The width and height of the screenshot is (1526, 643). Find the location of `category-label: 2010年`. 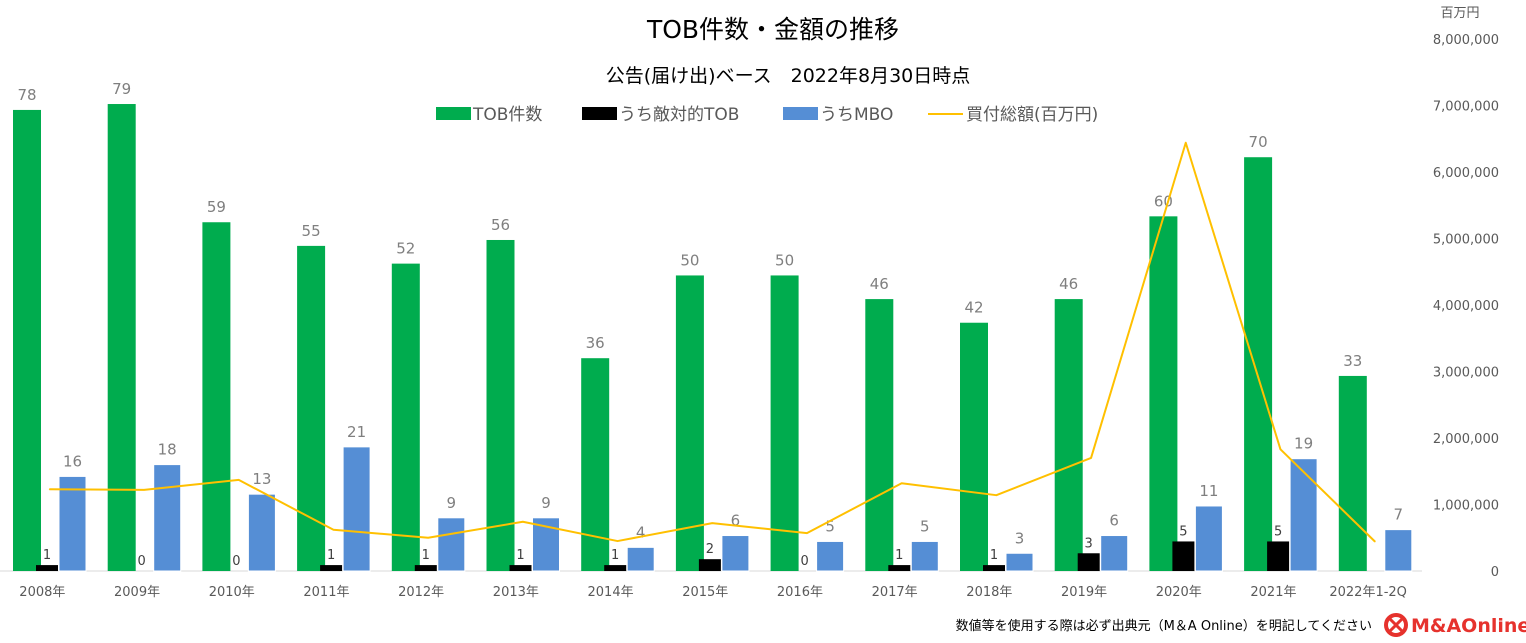

category-label: 2010年 is located at coordinates (232, 592).